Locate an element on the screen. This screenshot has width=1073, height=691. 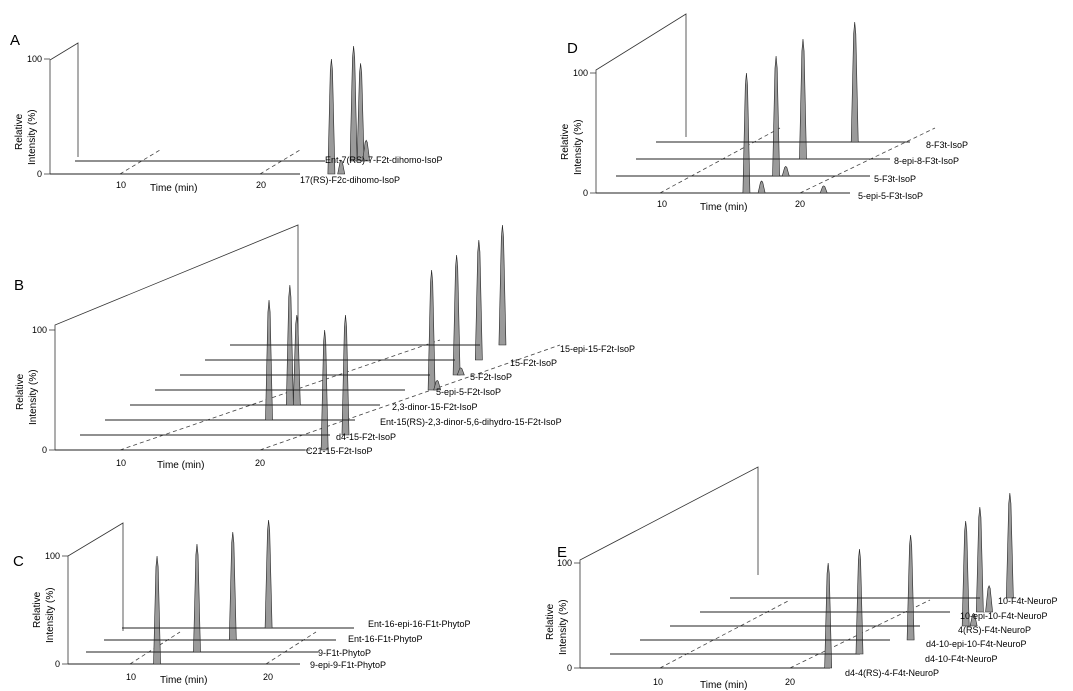
panel-a-ylabel-1: Relative is located at coordinates (19, 131).